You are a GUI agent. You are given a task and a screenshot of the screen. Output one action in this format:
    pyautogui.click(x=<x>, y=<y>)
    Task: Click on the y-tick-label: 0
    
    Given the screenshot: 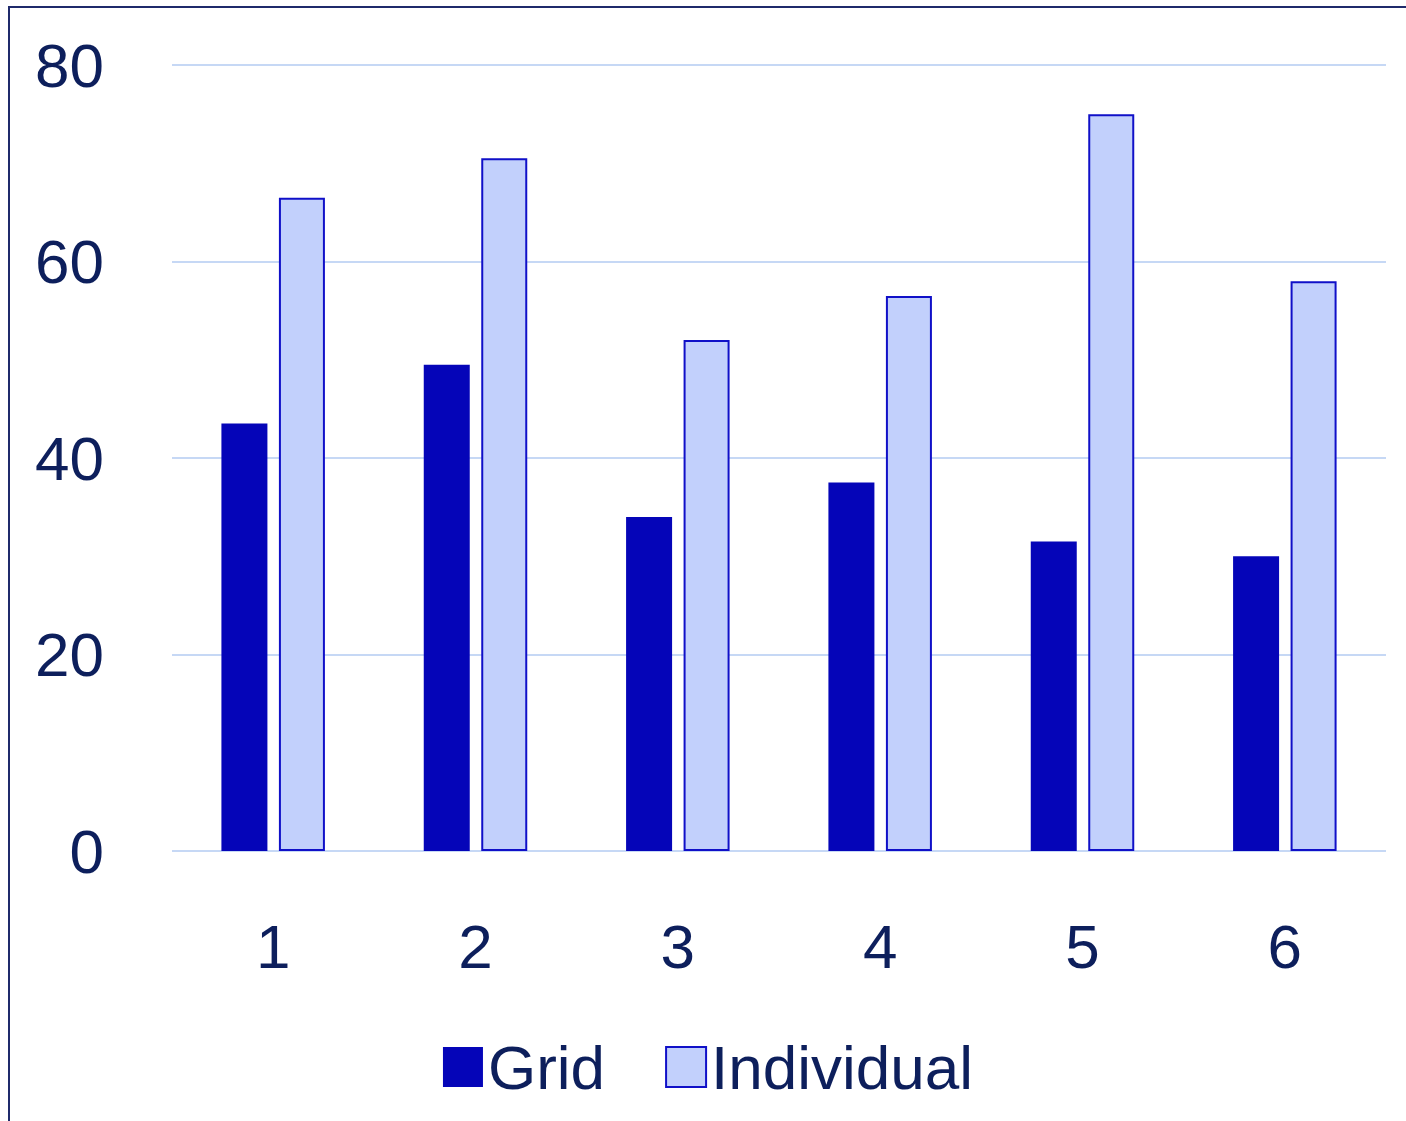 What is the action you would take?
    pyautogui.click(x=86, y=851)
    